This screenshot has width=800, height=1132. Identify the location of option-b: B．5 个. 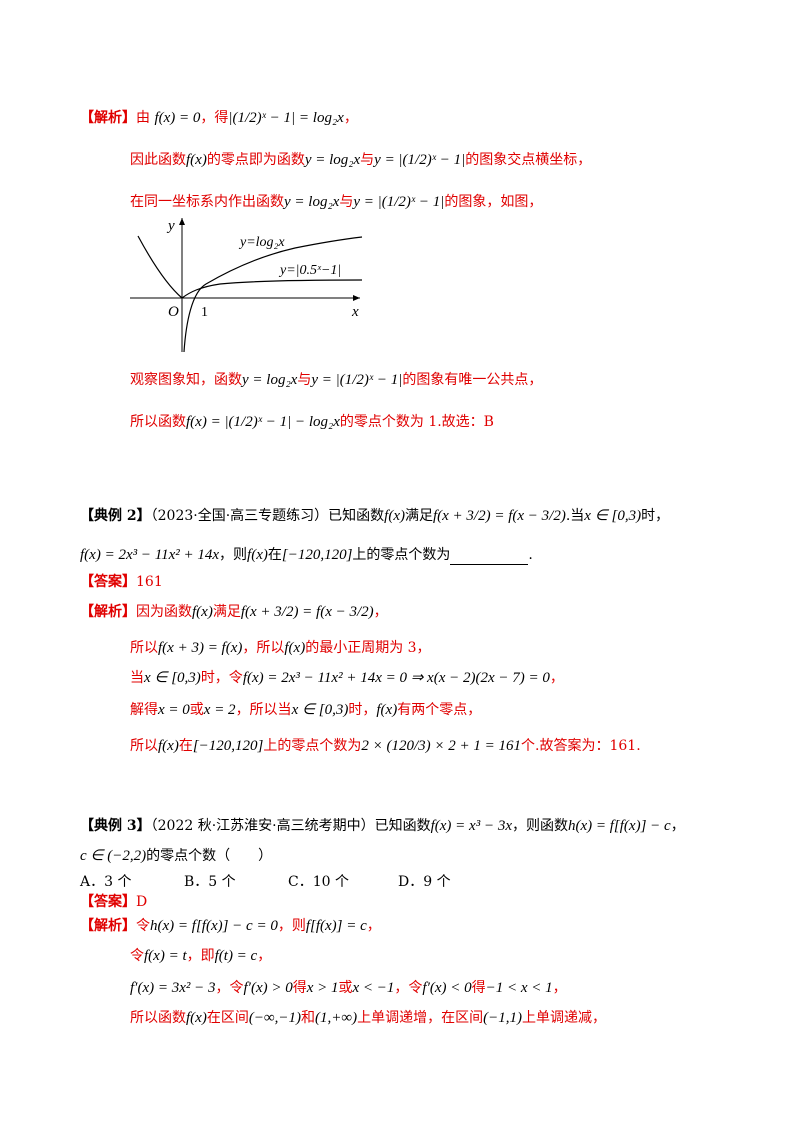
(210, 882).